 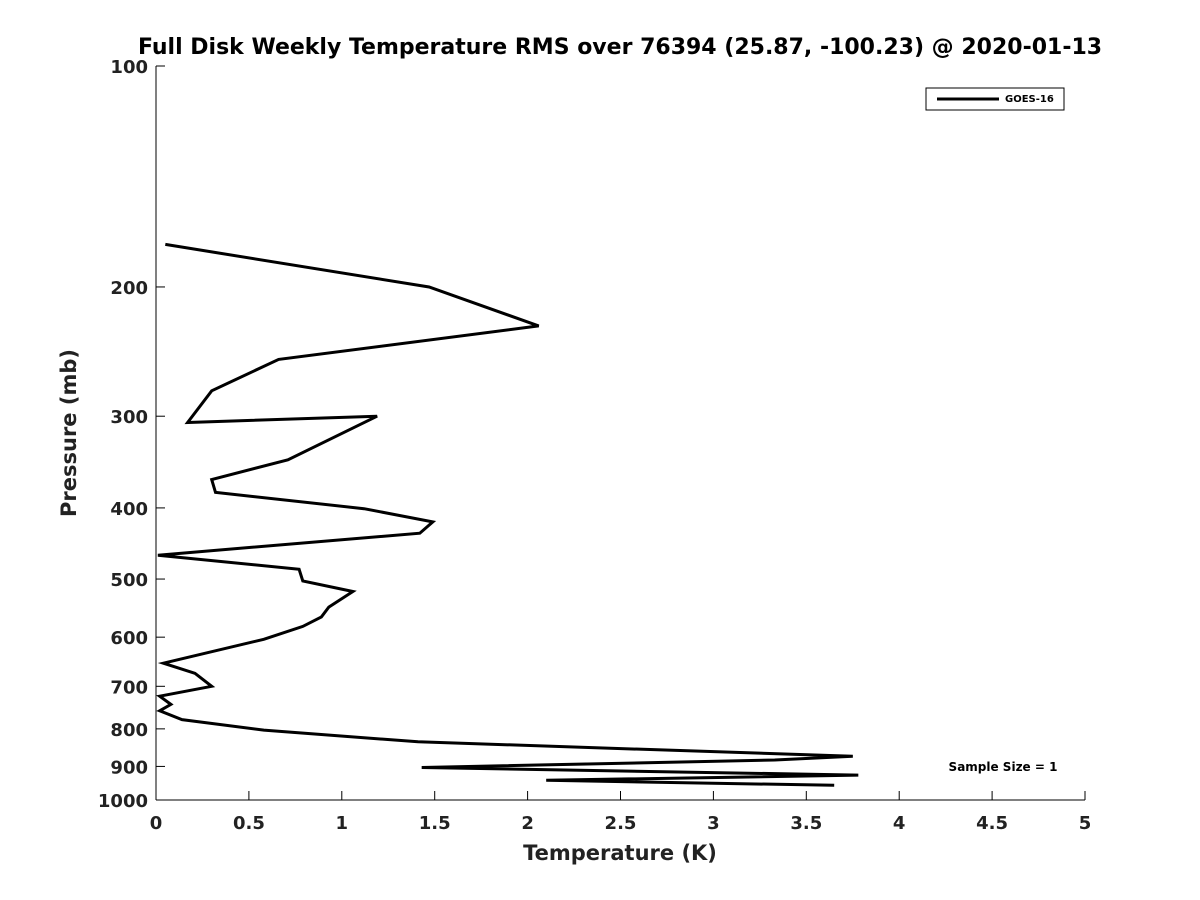 I want to click on y-tick-label: 500, so click(x=129, y=580).